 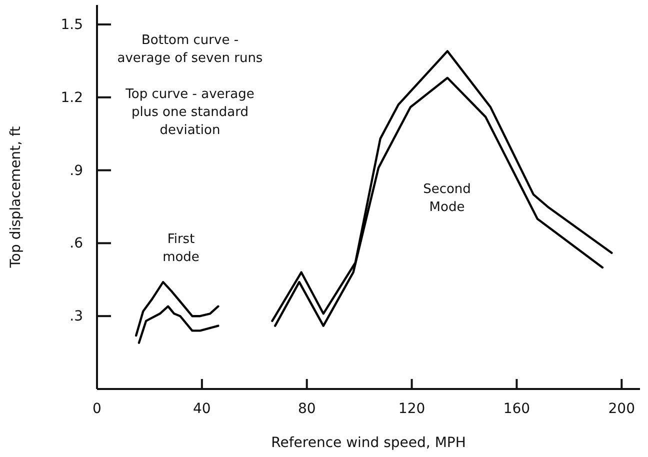 What do you see at coordinates (622, 408) in the screenshot?
I see `x-tick-label: 200` at bounding box center [622, 408].